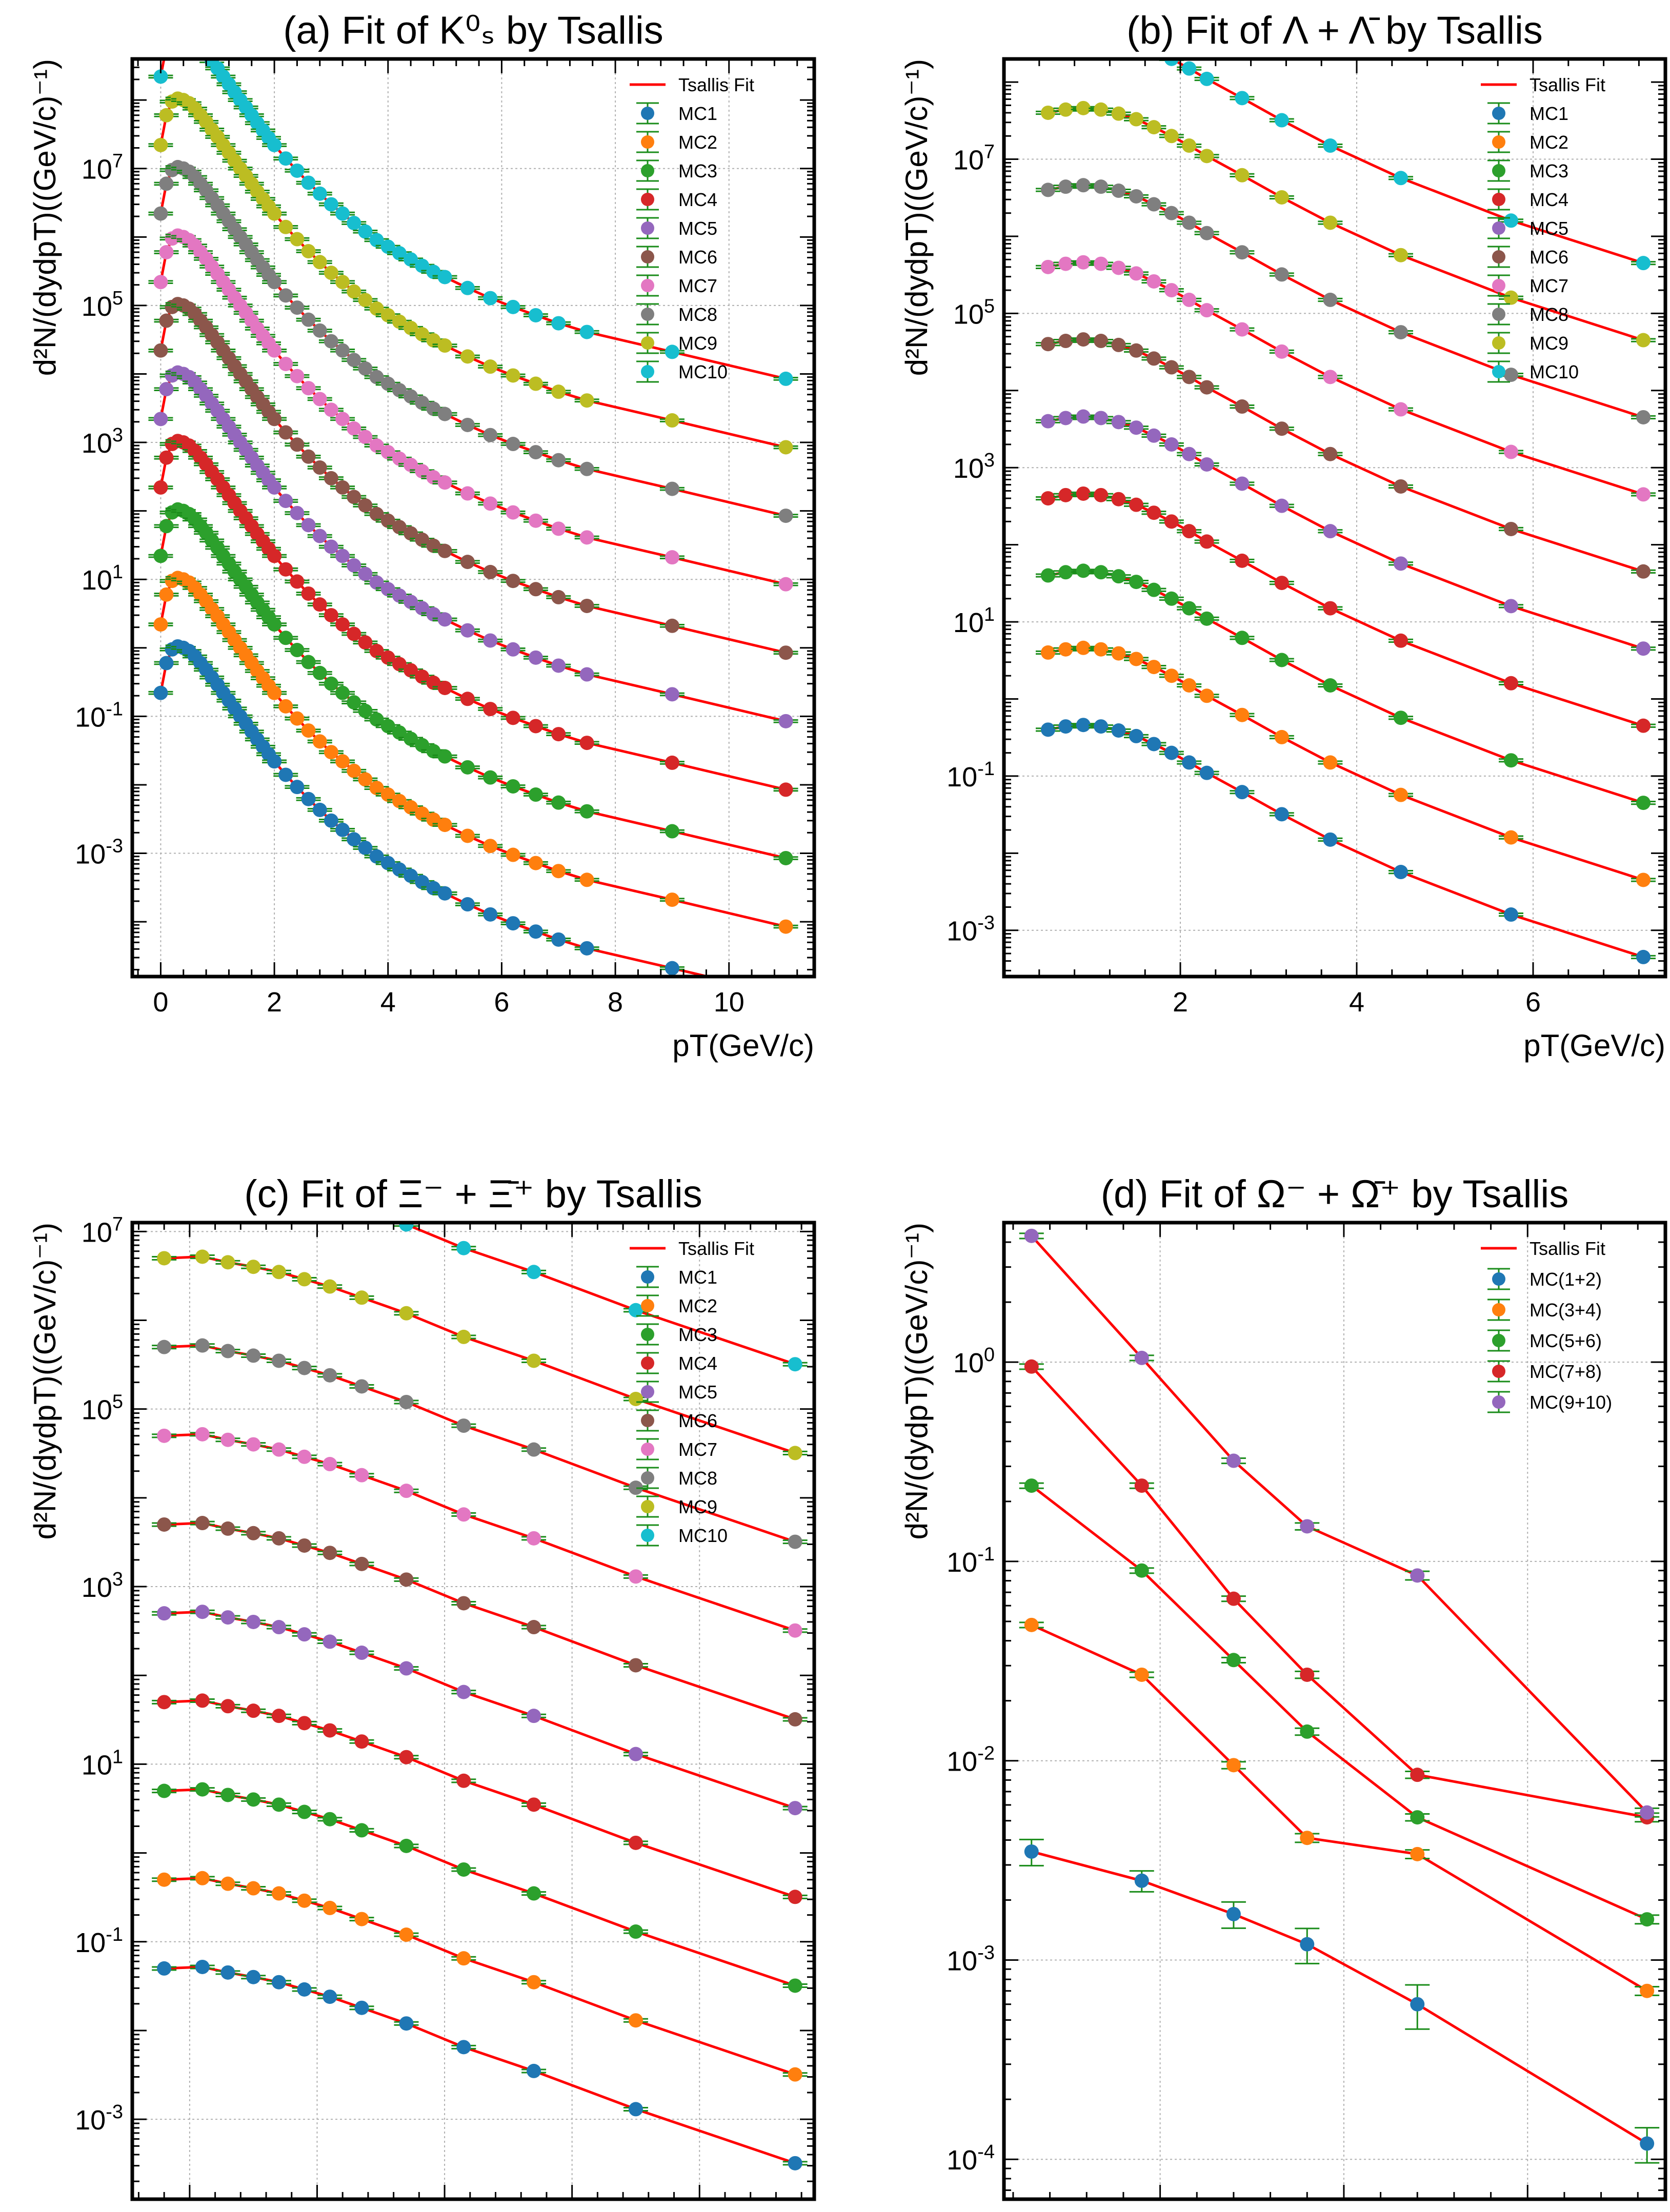  Describe the element at coordinates (1160, 2210) in the screenshot. I see `x-tick-label: 2` at that location.